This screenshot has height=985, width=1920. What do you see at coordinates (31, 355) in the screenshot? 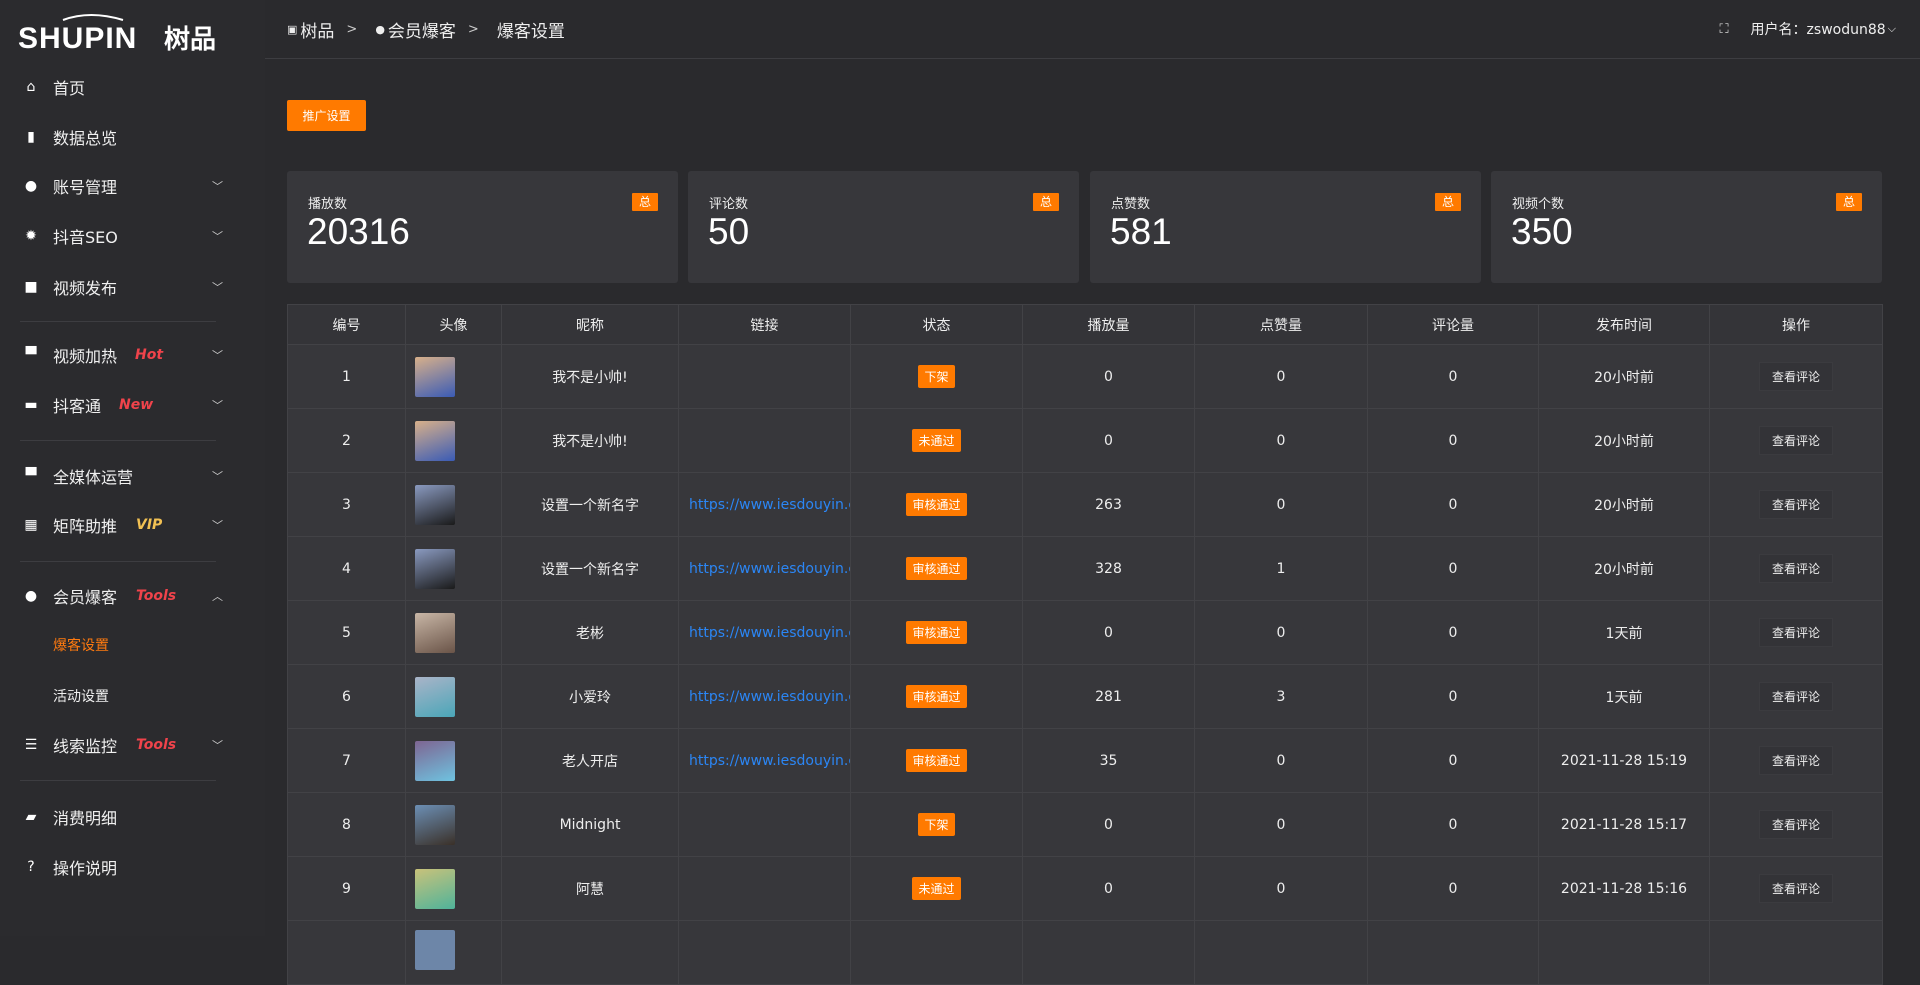
I see `monitor-icon: ▀` at bounding box center [31, 355].